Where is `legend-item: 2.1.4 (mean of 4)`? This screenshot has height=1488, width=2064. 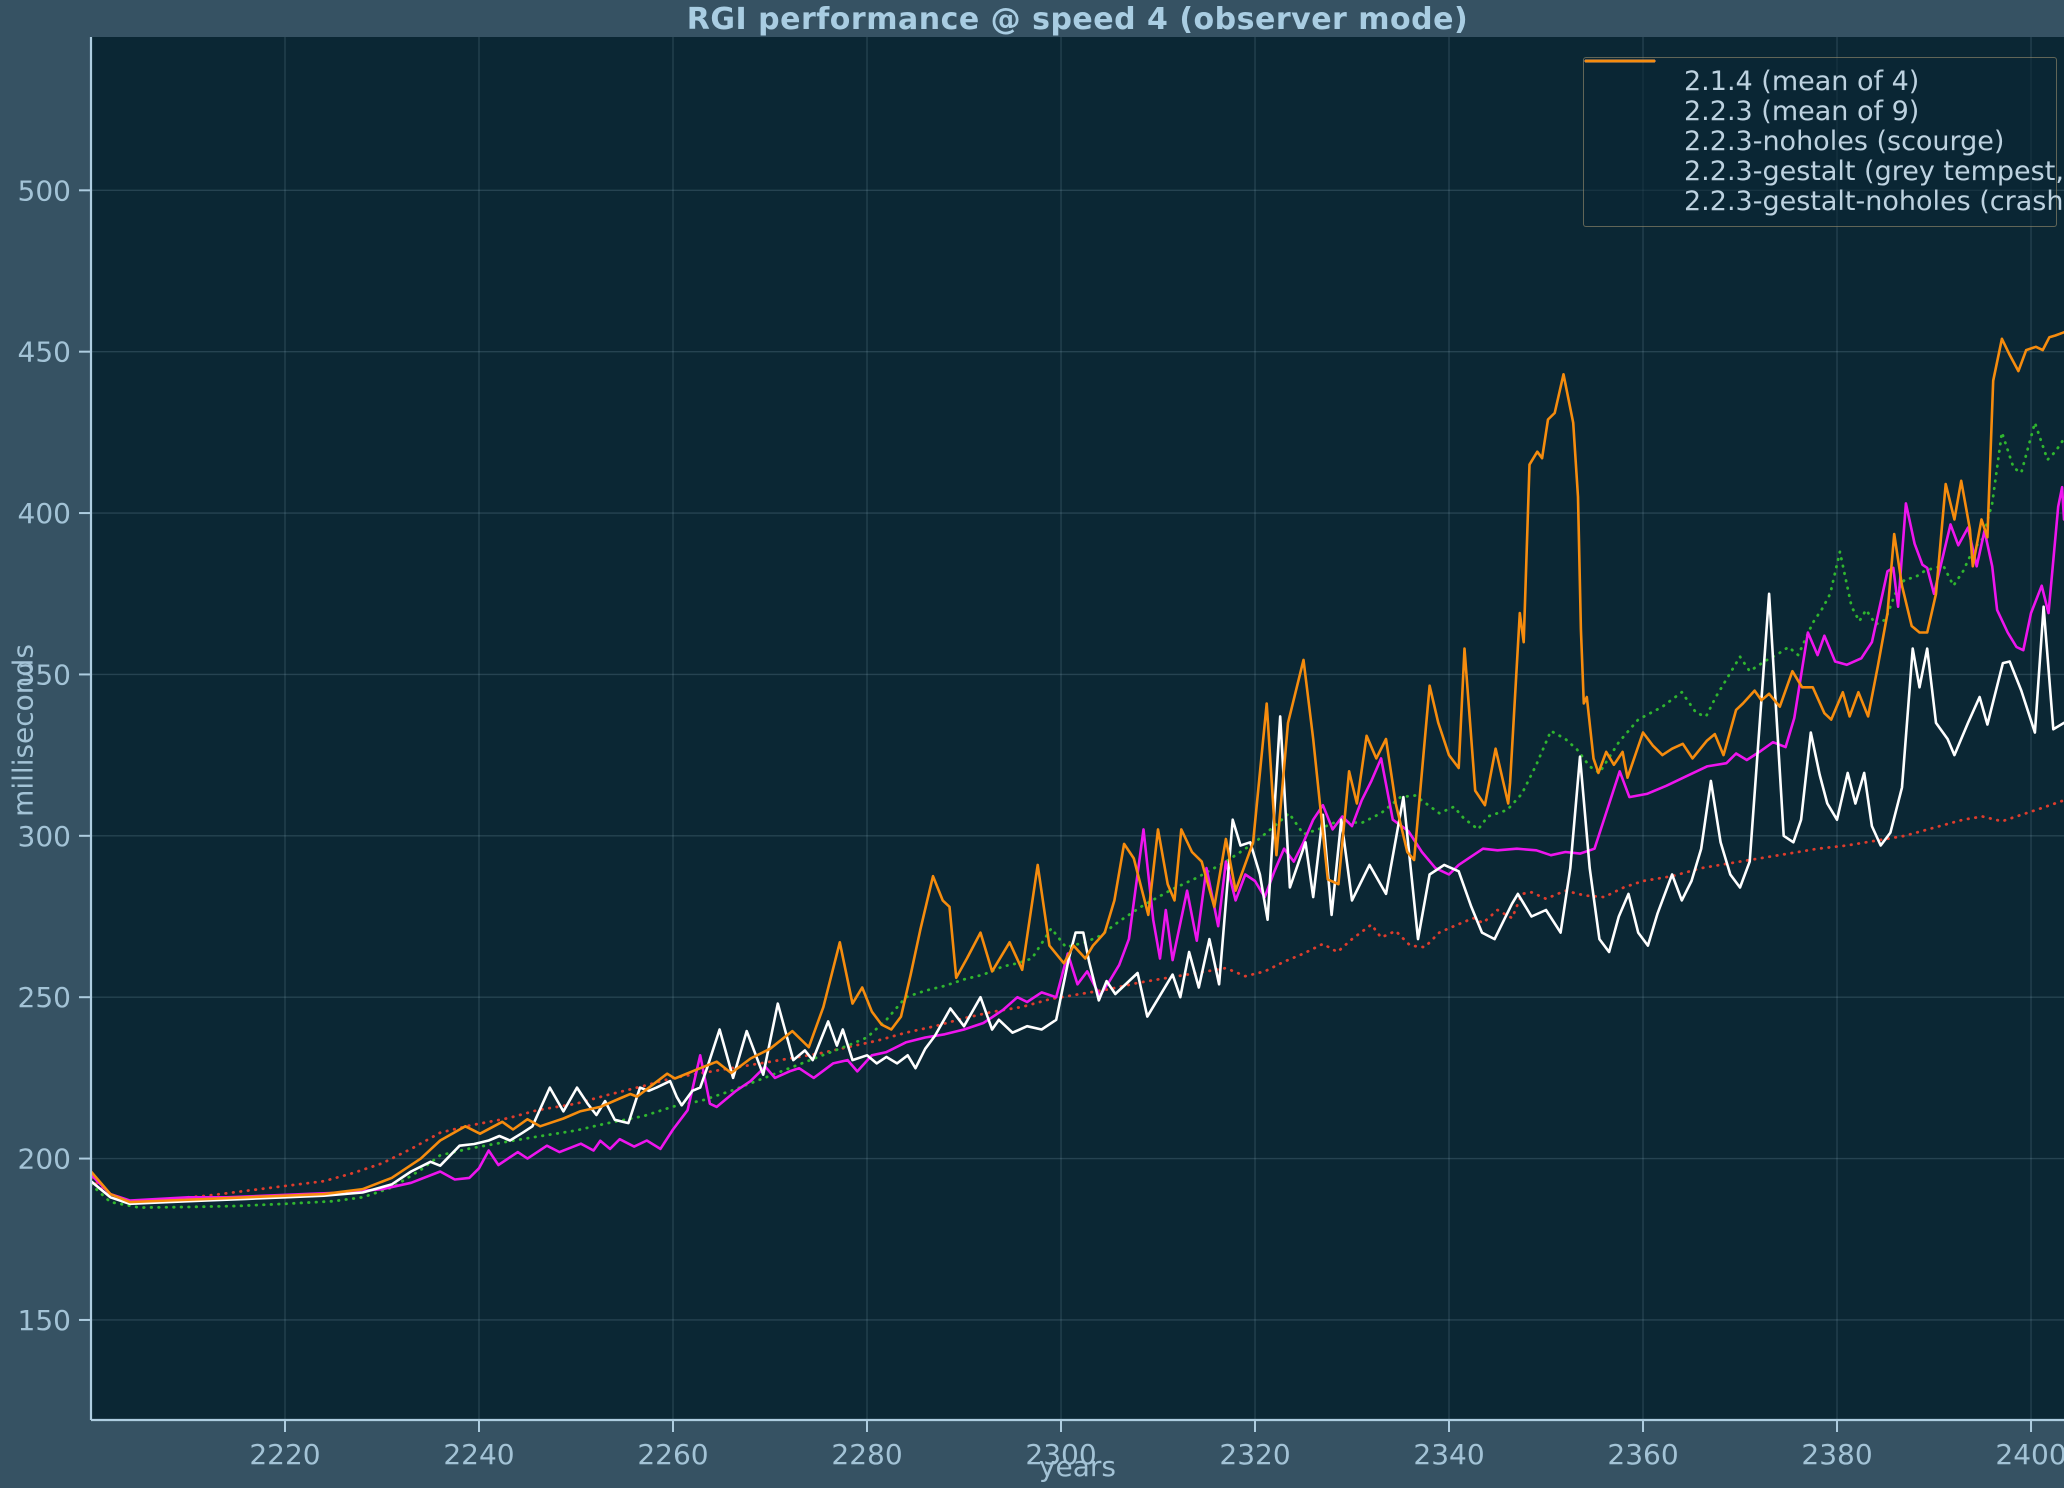 legend-item: 2.1.4 (mean of 4) is located at coordinates (1813, 78).